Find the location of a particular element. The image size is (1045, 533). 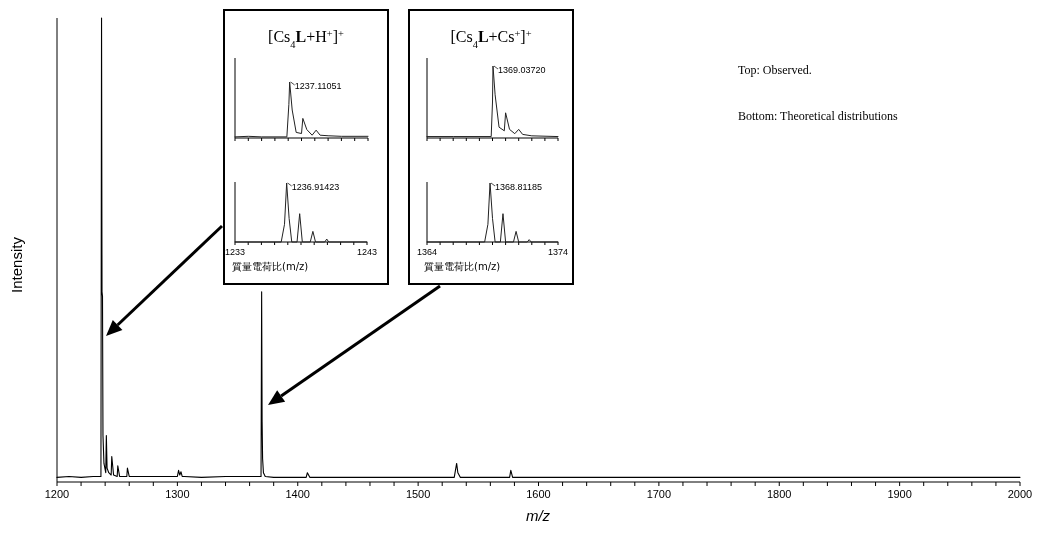

x-tick-label: 1200 is located at coordinates (57, 494).